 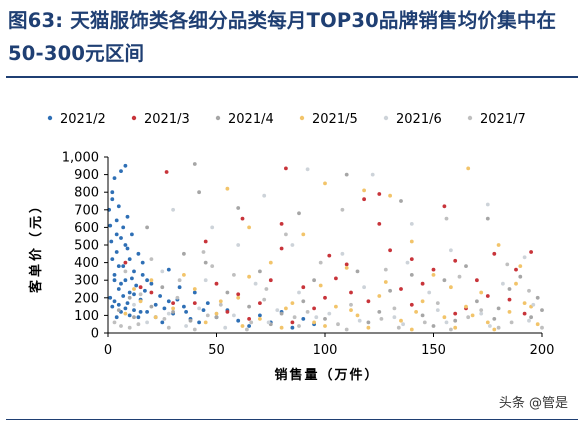 I want to click on x-tick-label: 0, so click(x=108, y=350).